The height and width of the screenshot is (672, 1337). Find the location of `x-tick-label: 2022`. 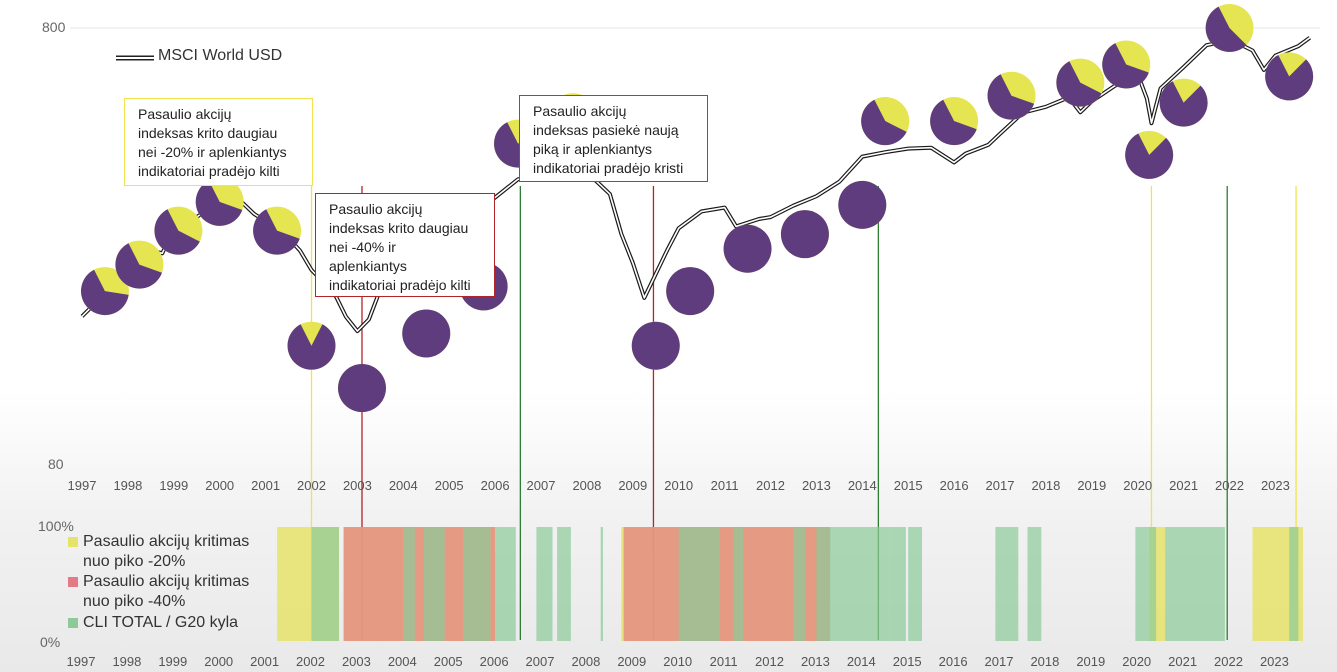

x-tick-label: 2022 is located at coordinates (1228, 661).